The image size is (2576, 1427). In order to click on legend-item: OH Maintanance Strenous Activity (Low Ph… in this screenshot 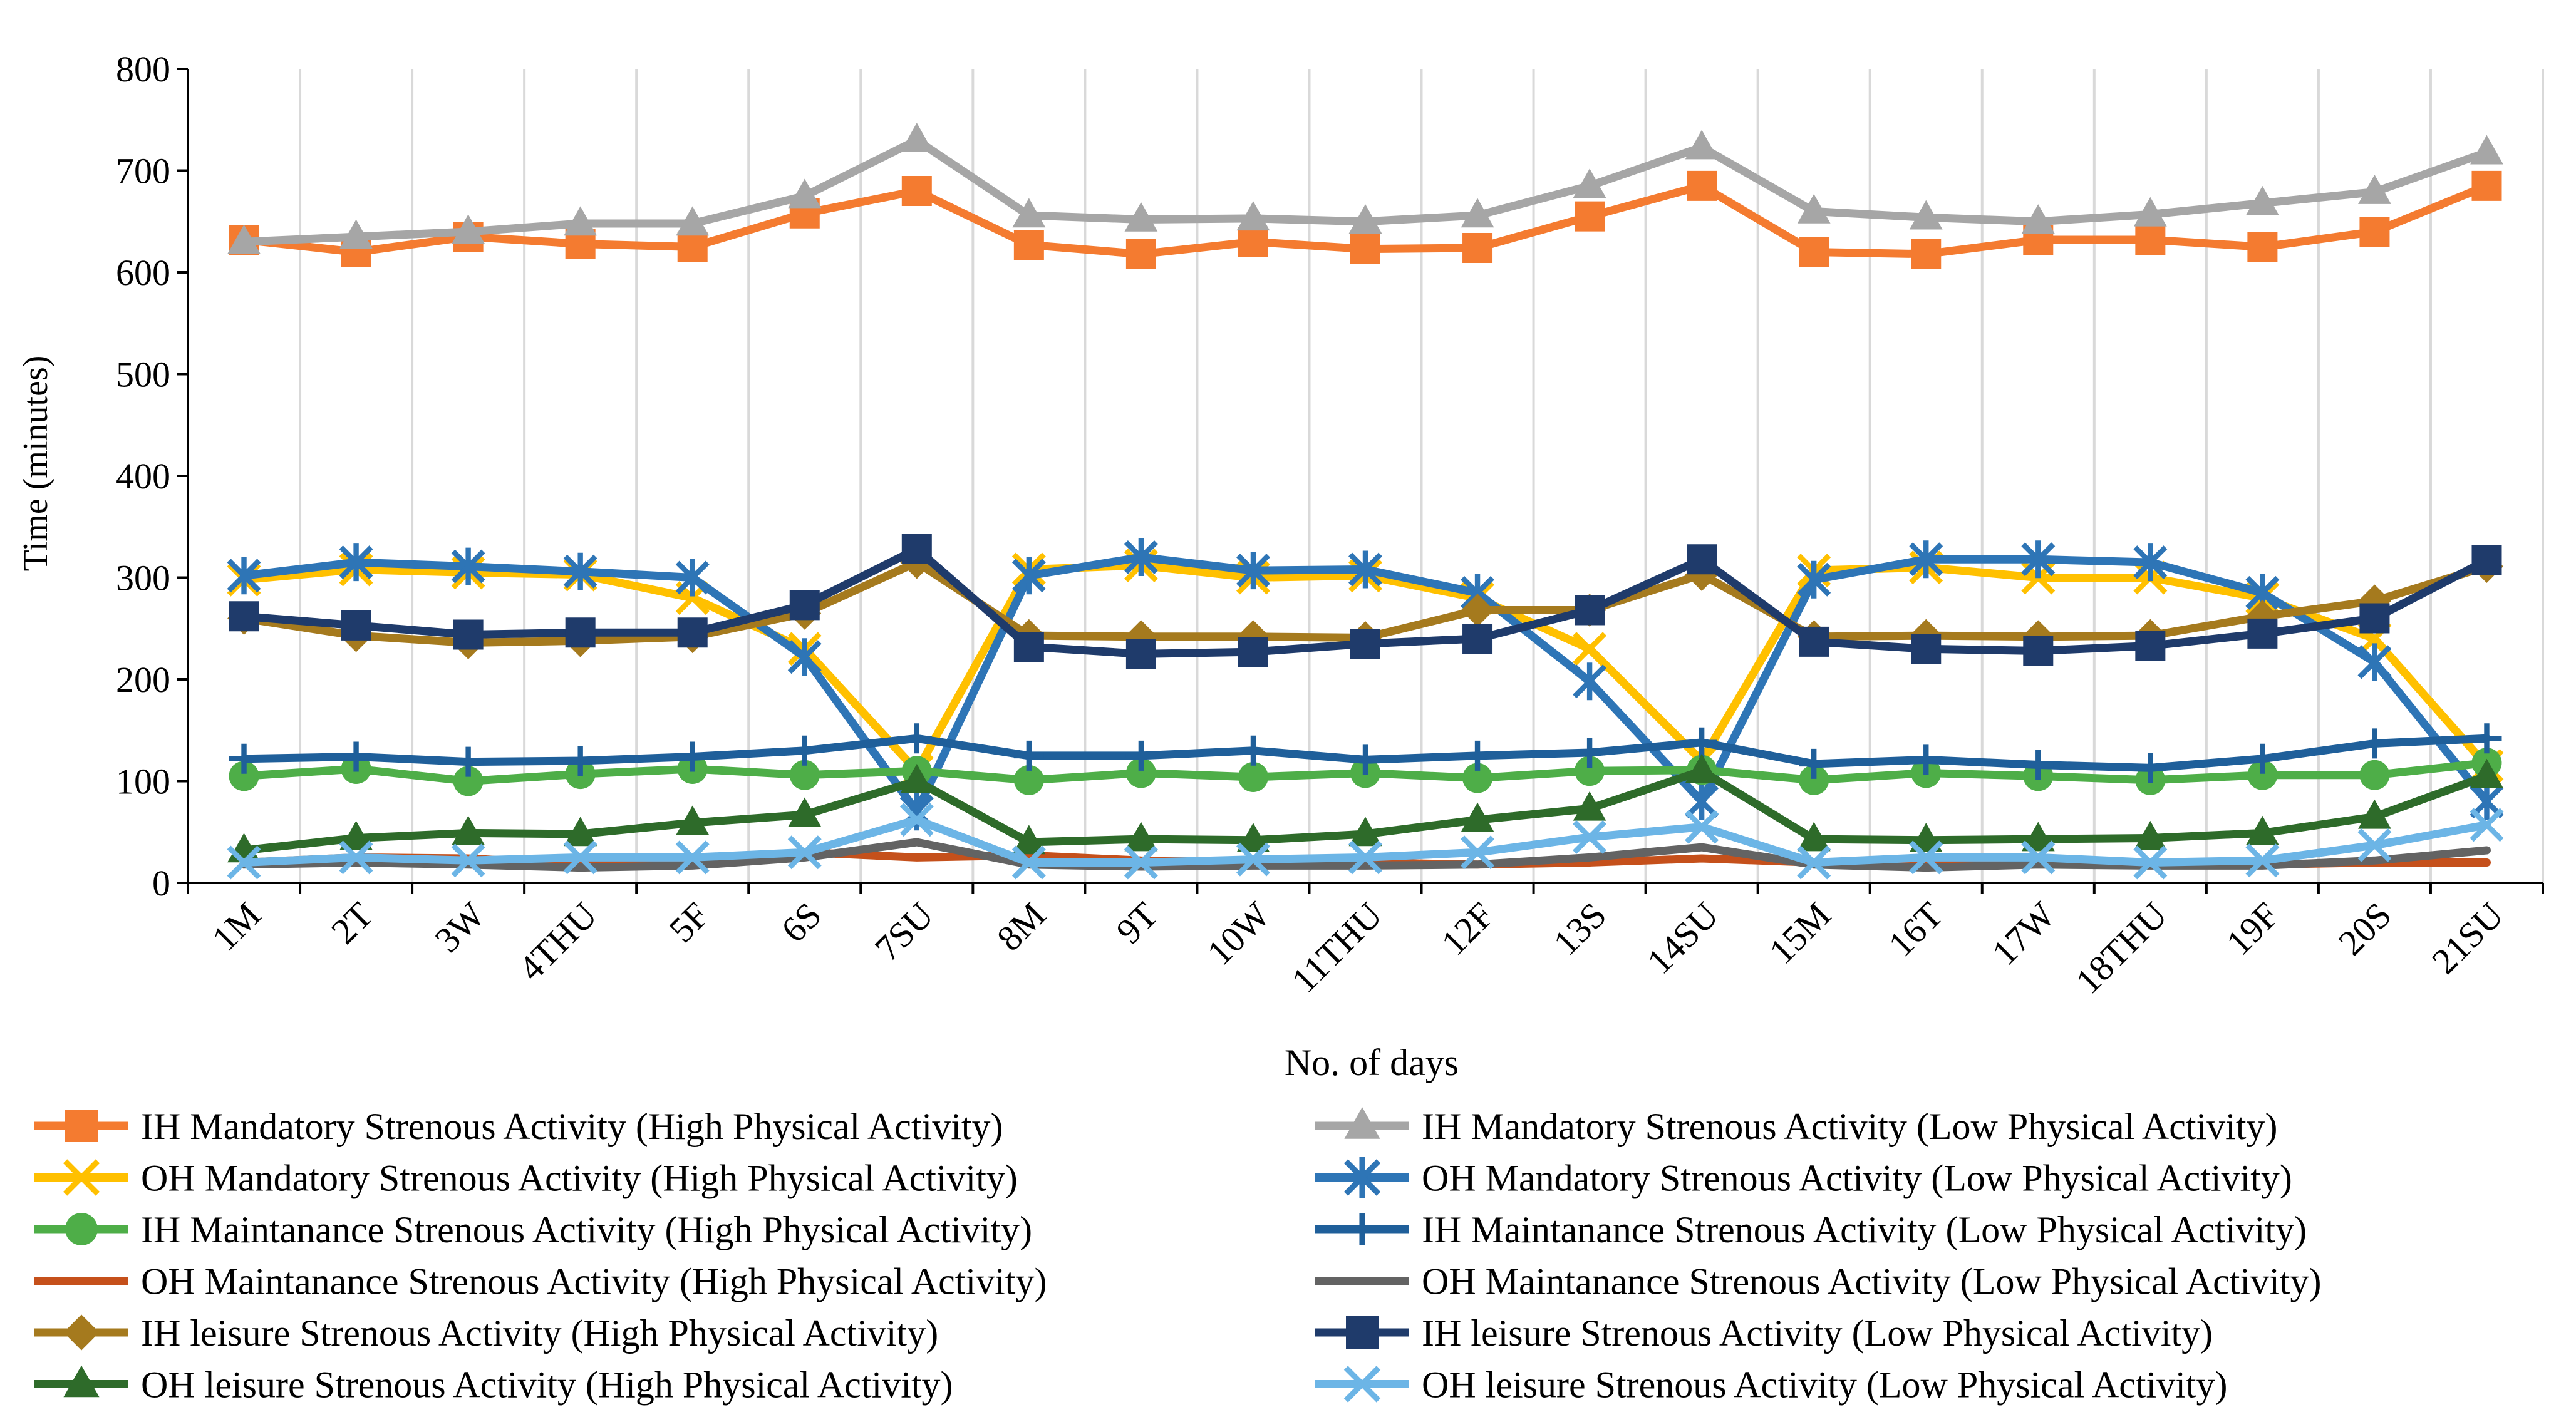, I will do `click(1818, 1281)`.